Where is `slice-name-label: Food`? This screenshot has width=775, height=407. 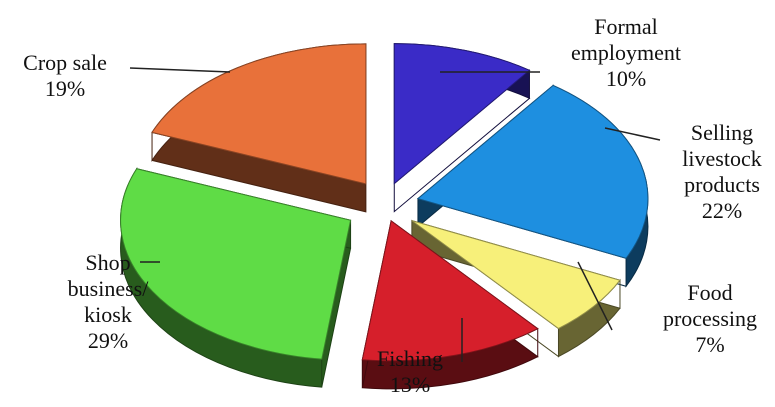 slice-name-label: Food is located at coordinates (709, 292).